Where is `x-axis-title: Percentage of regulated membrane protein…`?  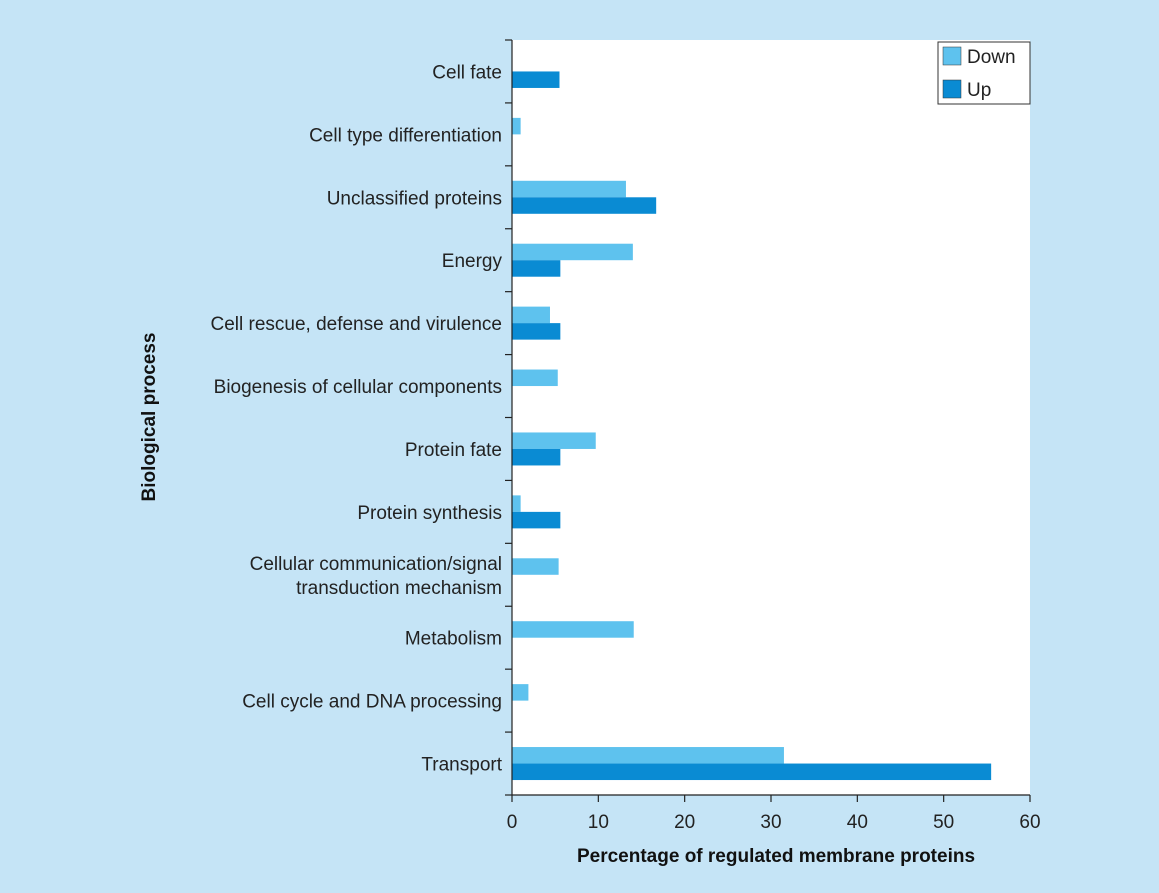 x-axis-title: Percentage of regulated membrane protein… is located at coordinates (776, 856).